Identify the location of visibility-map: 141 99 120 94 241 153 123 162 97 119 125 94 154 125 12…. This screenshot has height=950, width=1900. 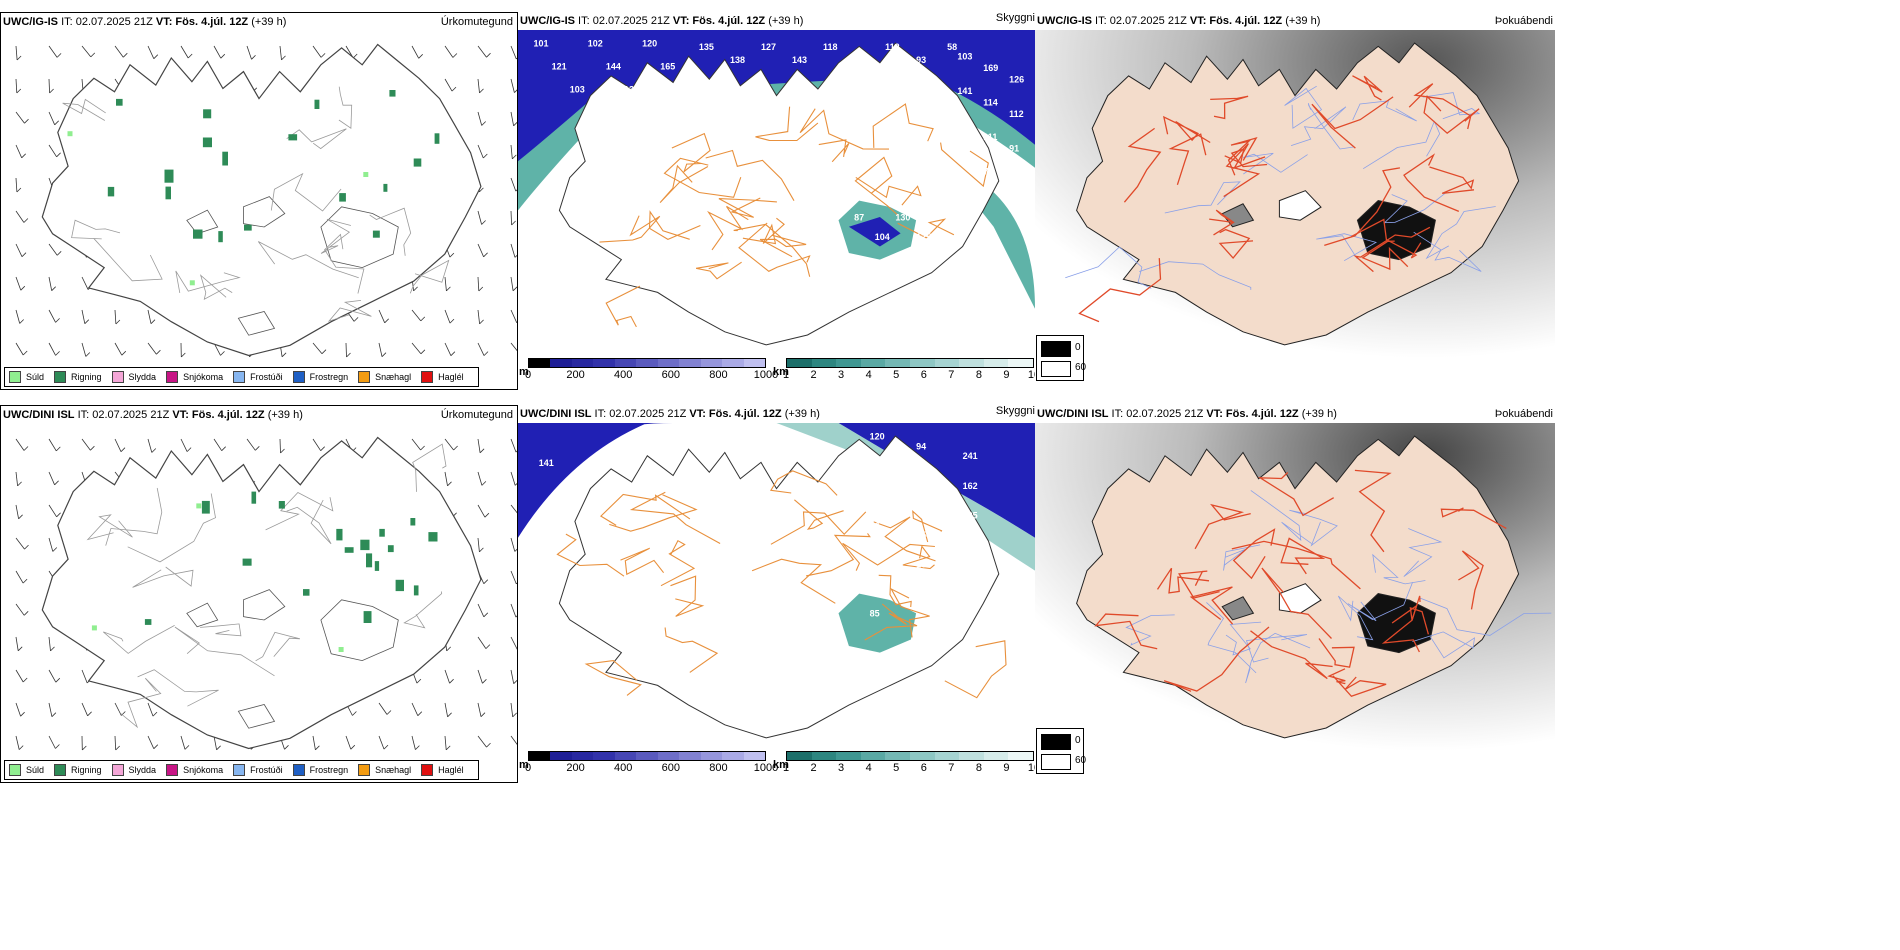
(776, 587).